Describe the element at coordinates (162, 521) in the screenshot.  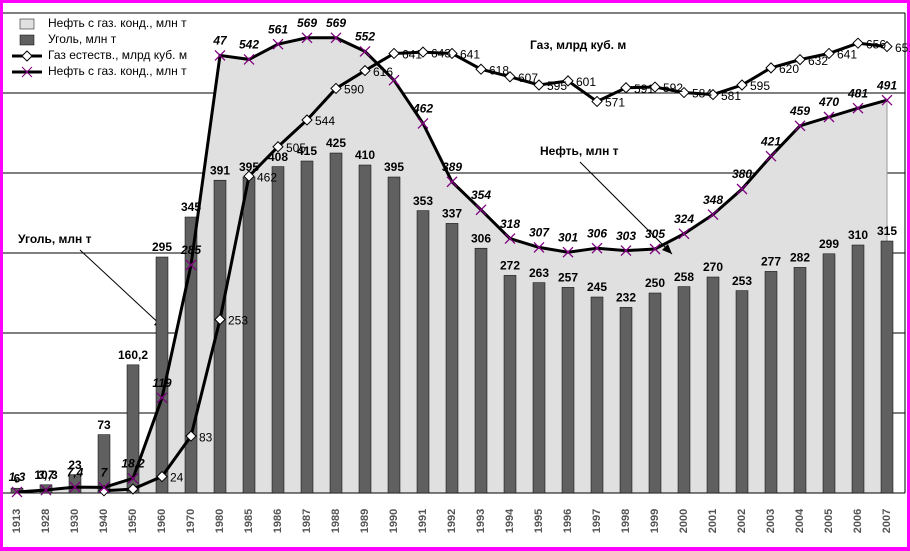
I see `x-tick-label: 1960` at that location.